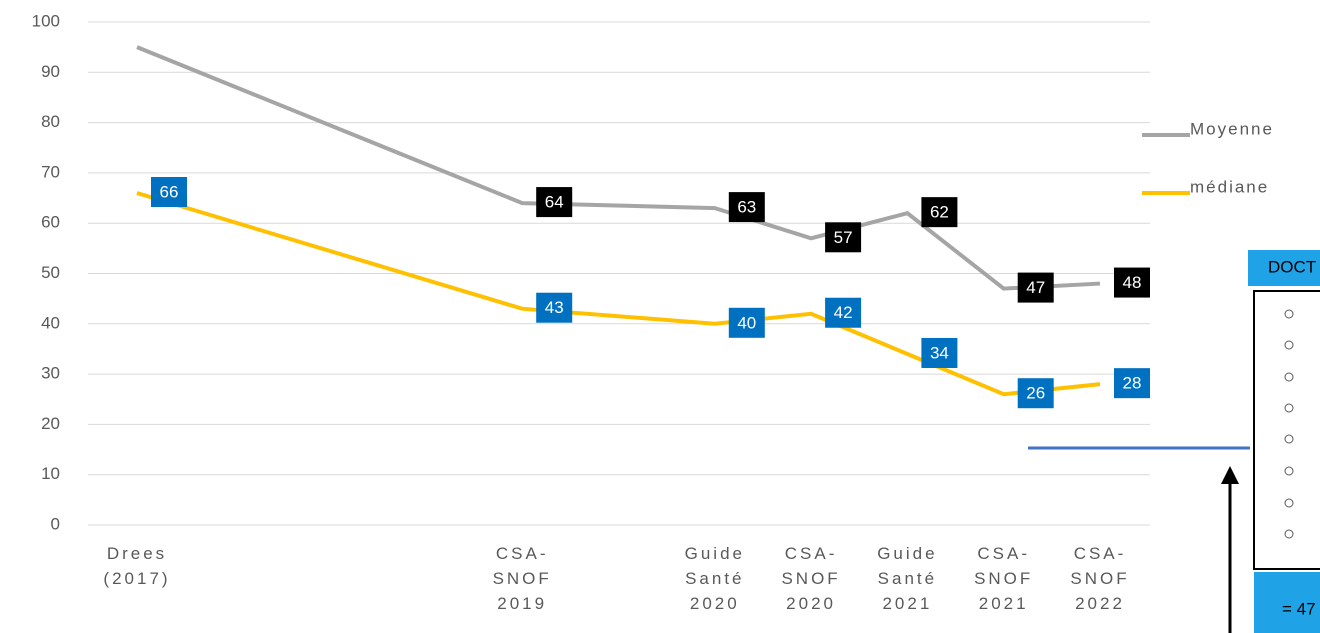 This screenshot has width=1320, height=633. I want to click on x-tick-label: Guide Santé 2020, so click(714, 578).